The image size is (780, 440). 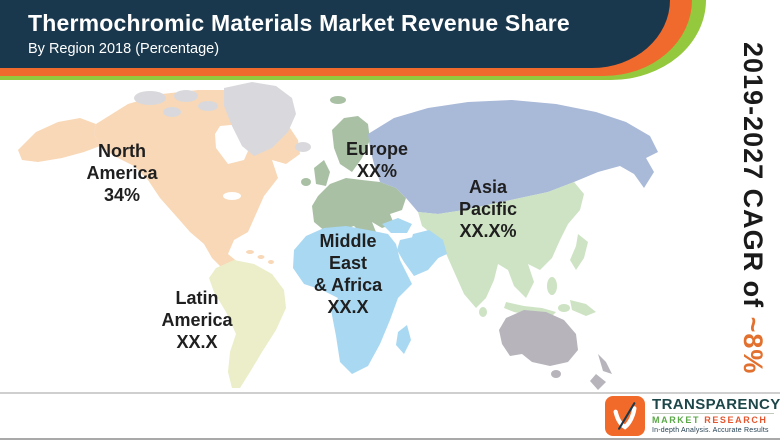 I want to click on cagr-vertical-text: 2019-2027 CAGR of ~8%, so click(x=752, y=208).